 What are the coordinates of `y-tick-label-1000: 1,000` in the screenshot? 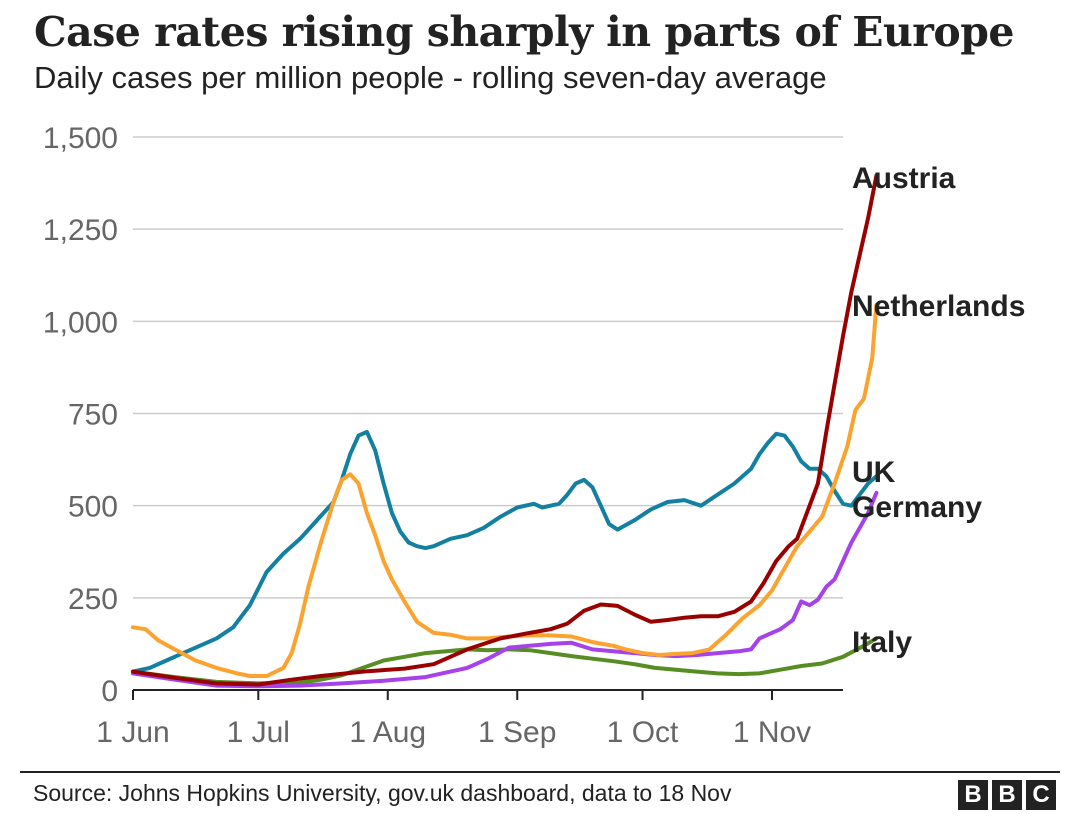 It's located at (80, 322).